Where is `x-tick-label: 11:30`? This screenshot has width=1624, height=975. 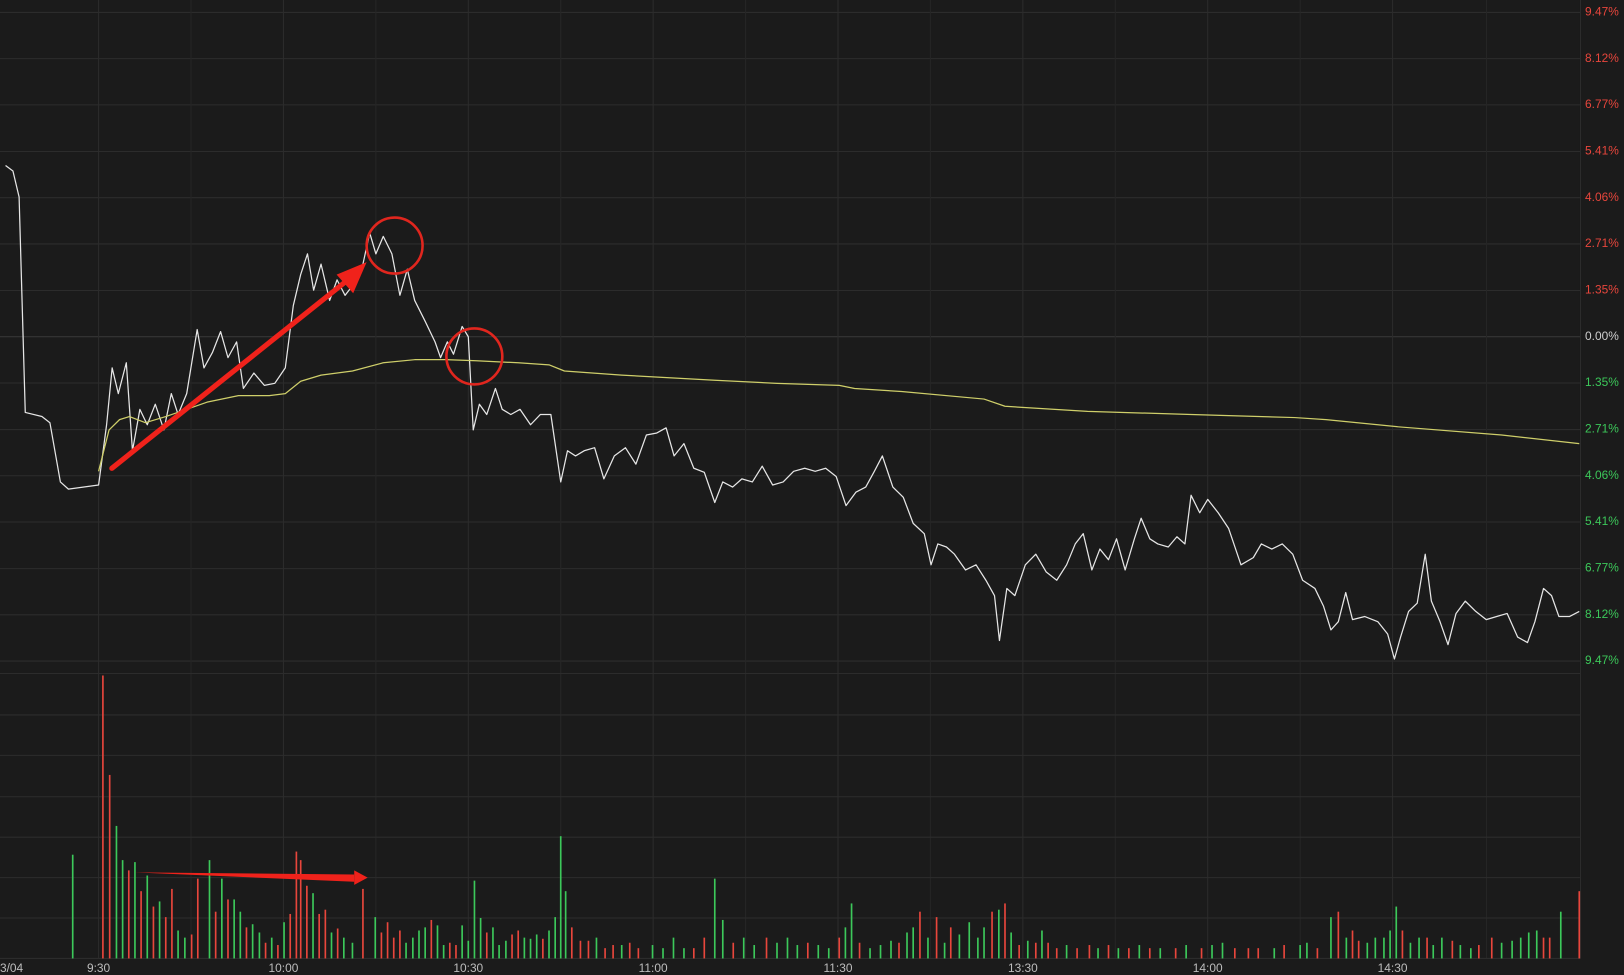 x-tick-label: 11:30 is located at coordinates (838, 968).